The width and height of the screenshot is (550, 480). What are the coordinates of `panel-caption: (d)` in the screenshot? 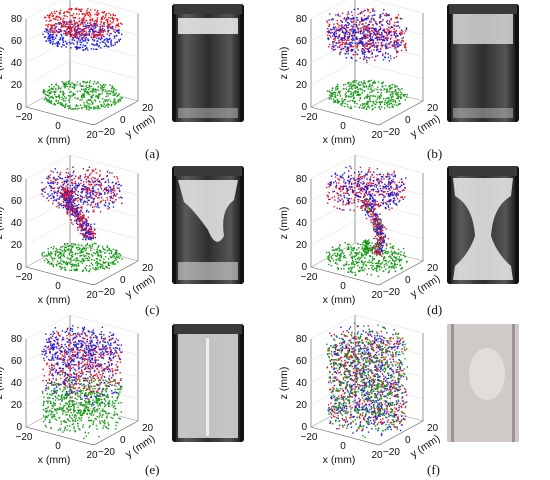 It's located at (435, 309).